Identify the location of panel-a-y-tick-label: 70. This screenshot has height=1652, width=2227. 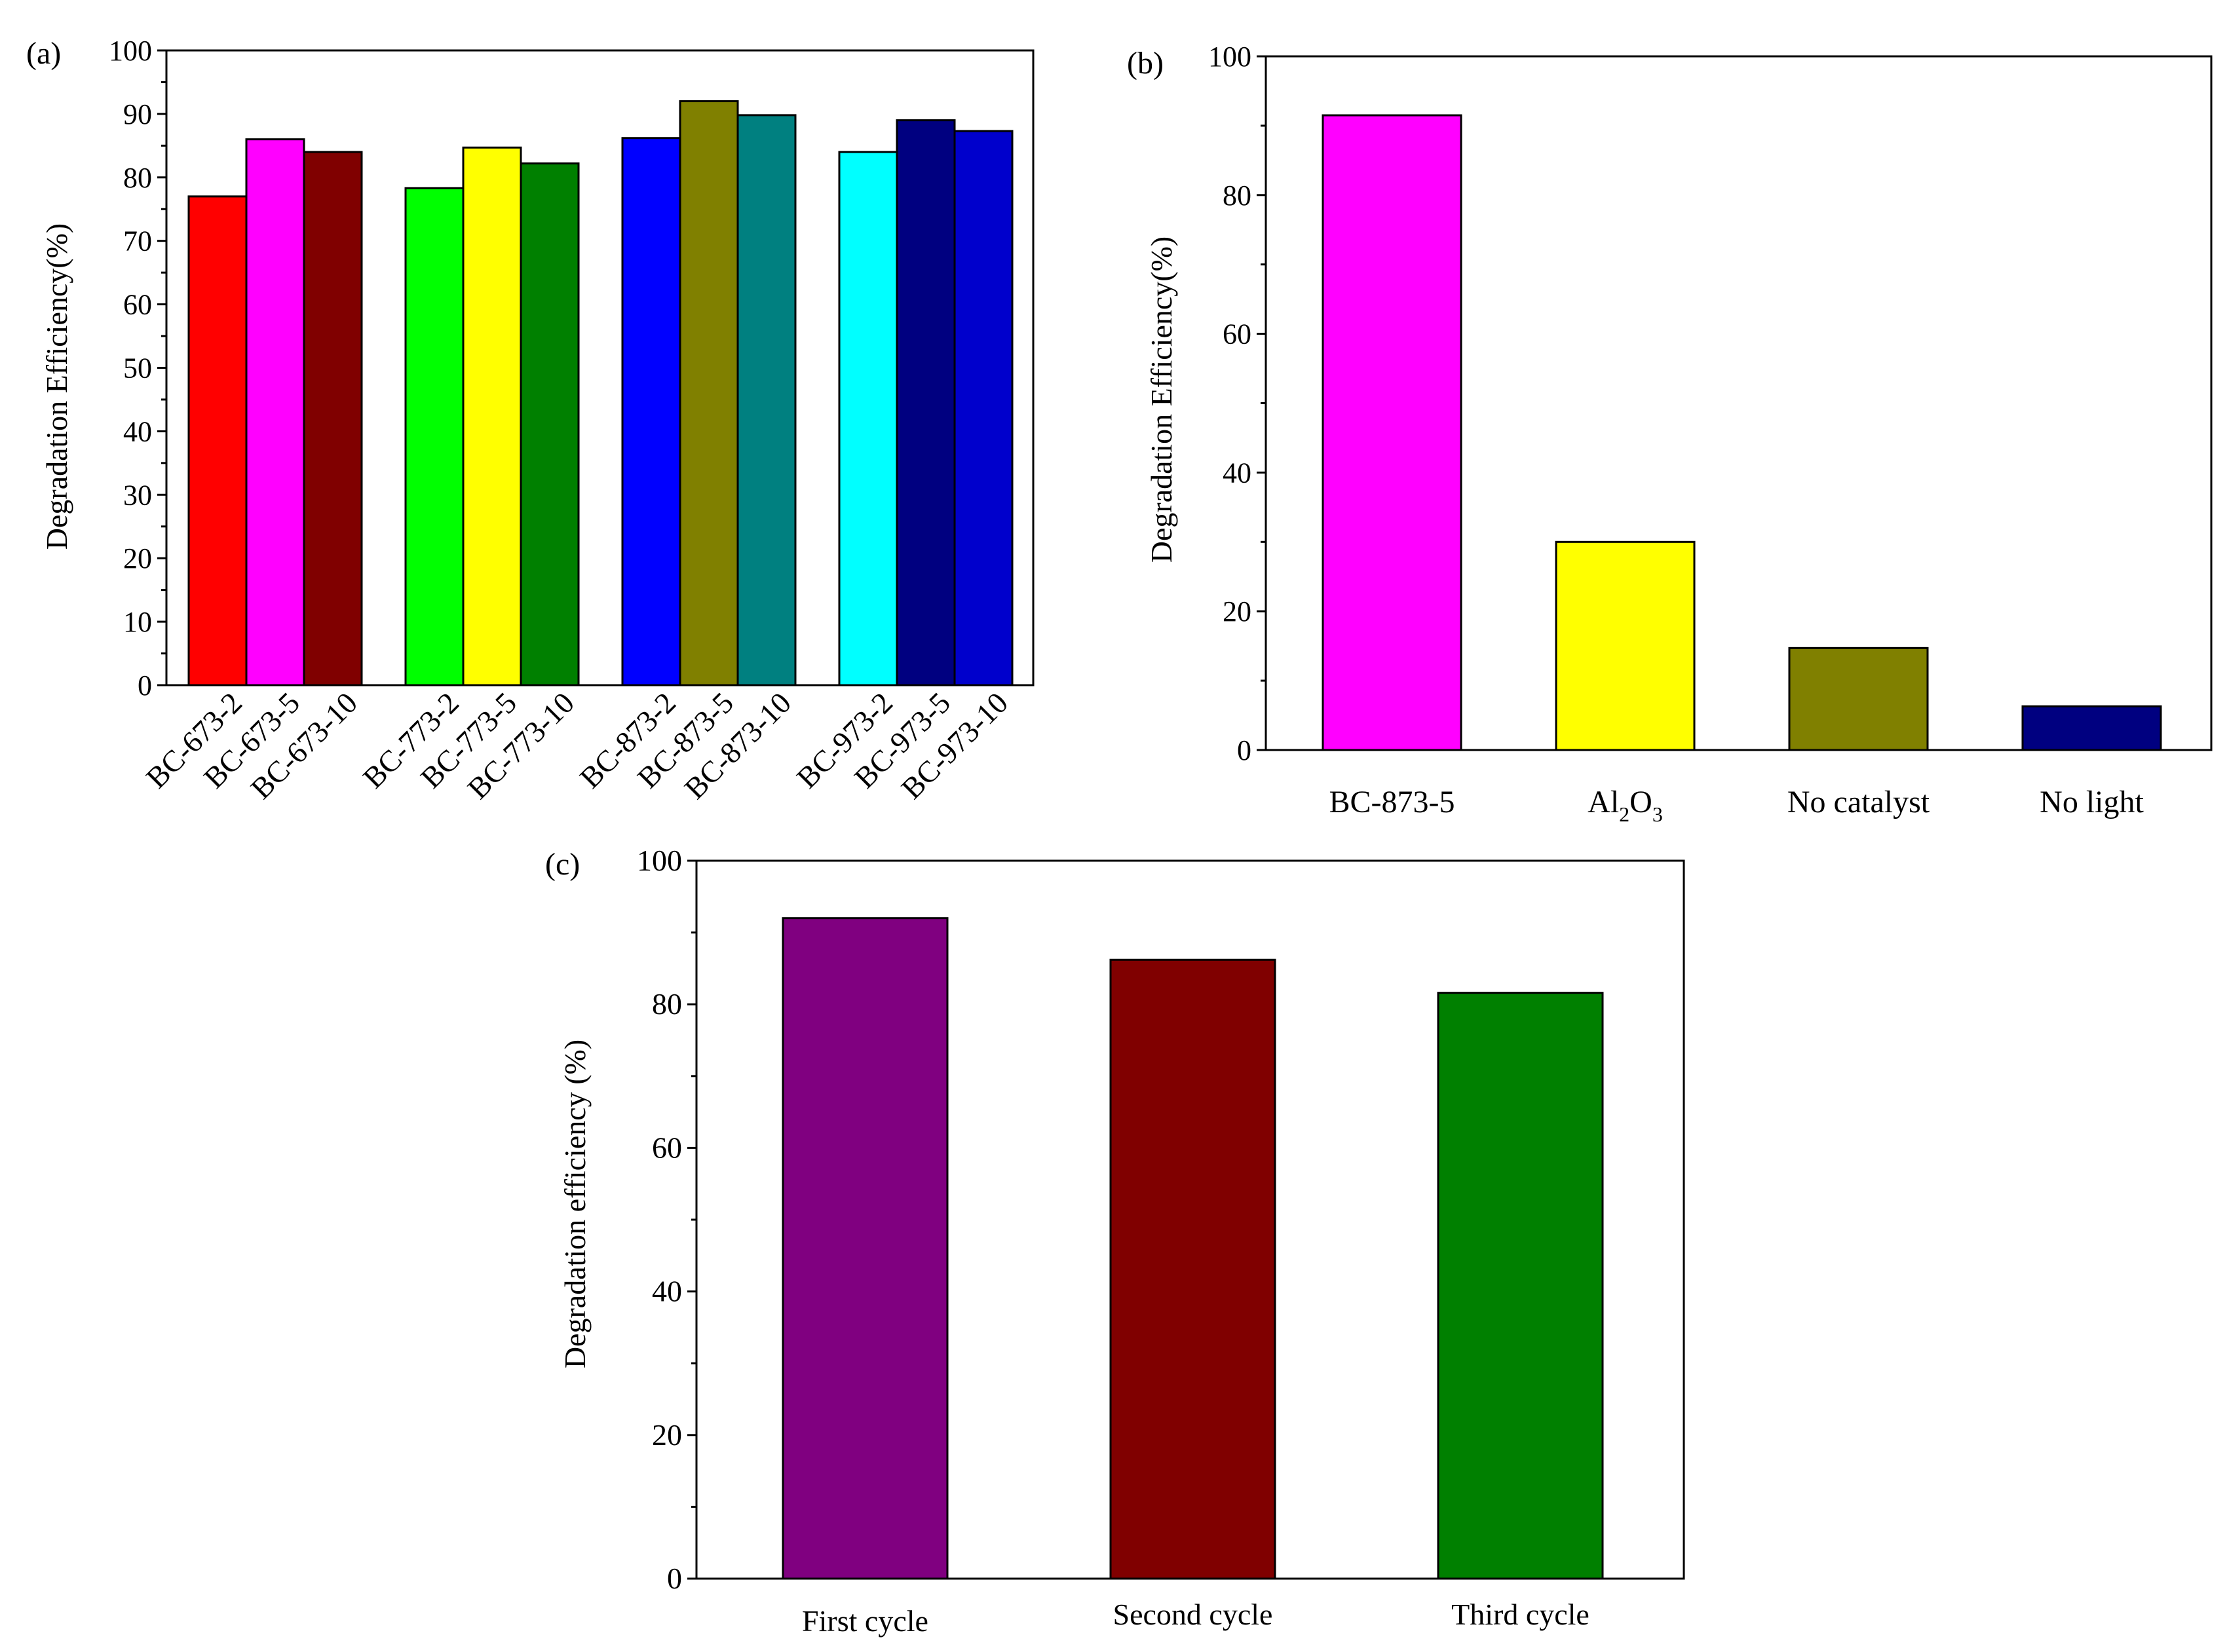
(137, 241).